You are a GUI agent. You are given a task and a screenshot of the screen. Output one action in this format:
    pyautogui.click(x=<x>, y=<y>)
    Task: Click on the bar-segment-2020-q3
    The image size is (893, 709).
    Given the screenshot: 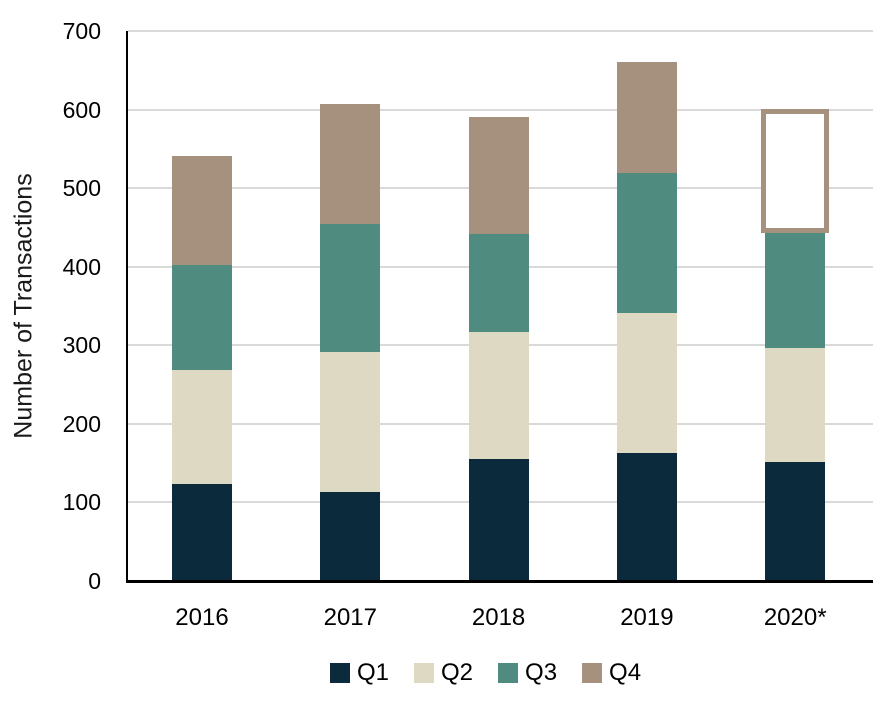 What is the action you would take?
    pyautogui.click(x=795, y=289)
    